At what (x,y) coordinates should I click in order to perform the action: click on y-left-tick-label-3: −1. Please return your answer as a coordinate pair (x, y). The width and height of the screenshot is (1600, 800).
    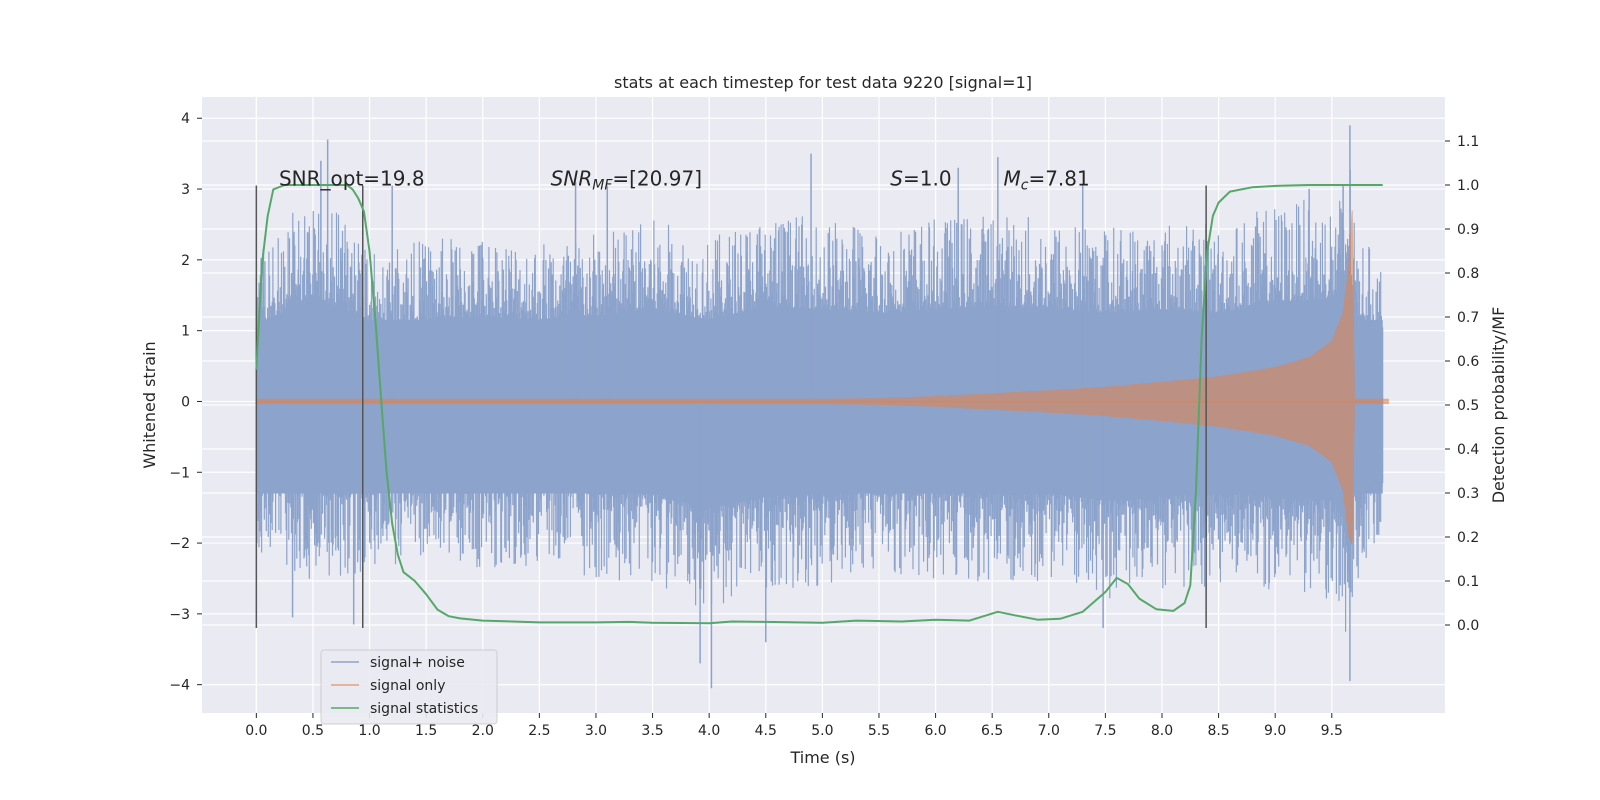
    Looking at the image, I should click on (179, 473).